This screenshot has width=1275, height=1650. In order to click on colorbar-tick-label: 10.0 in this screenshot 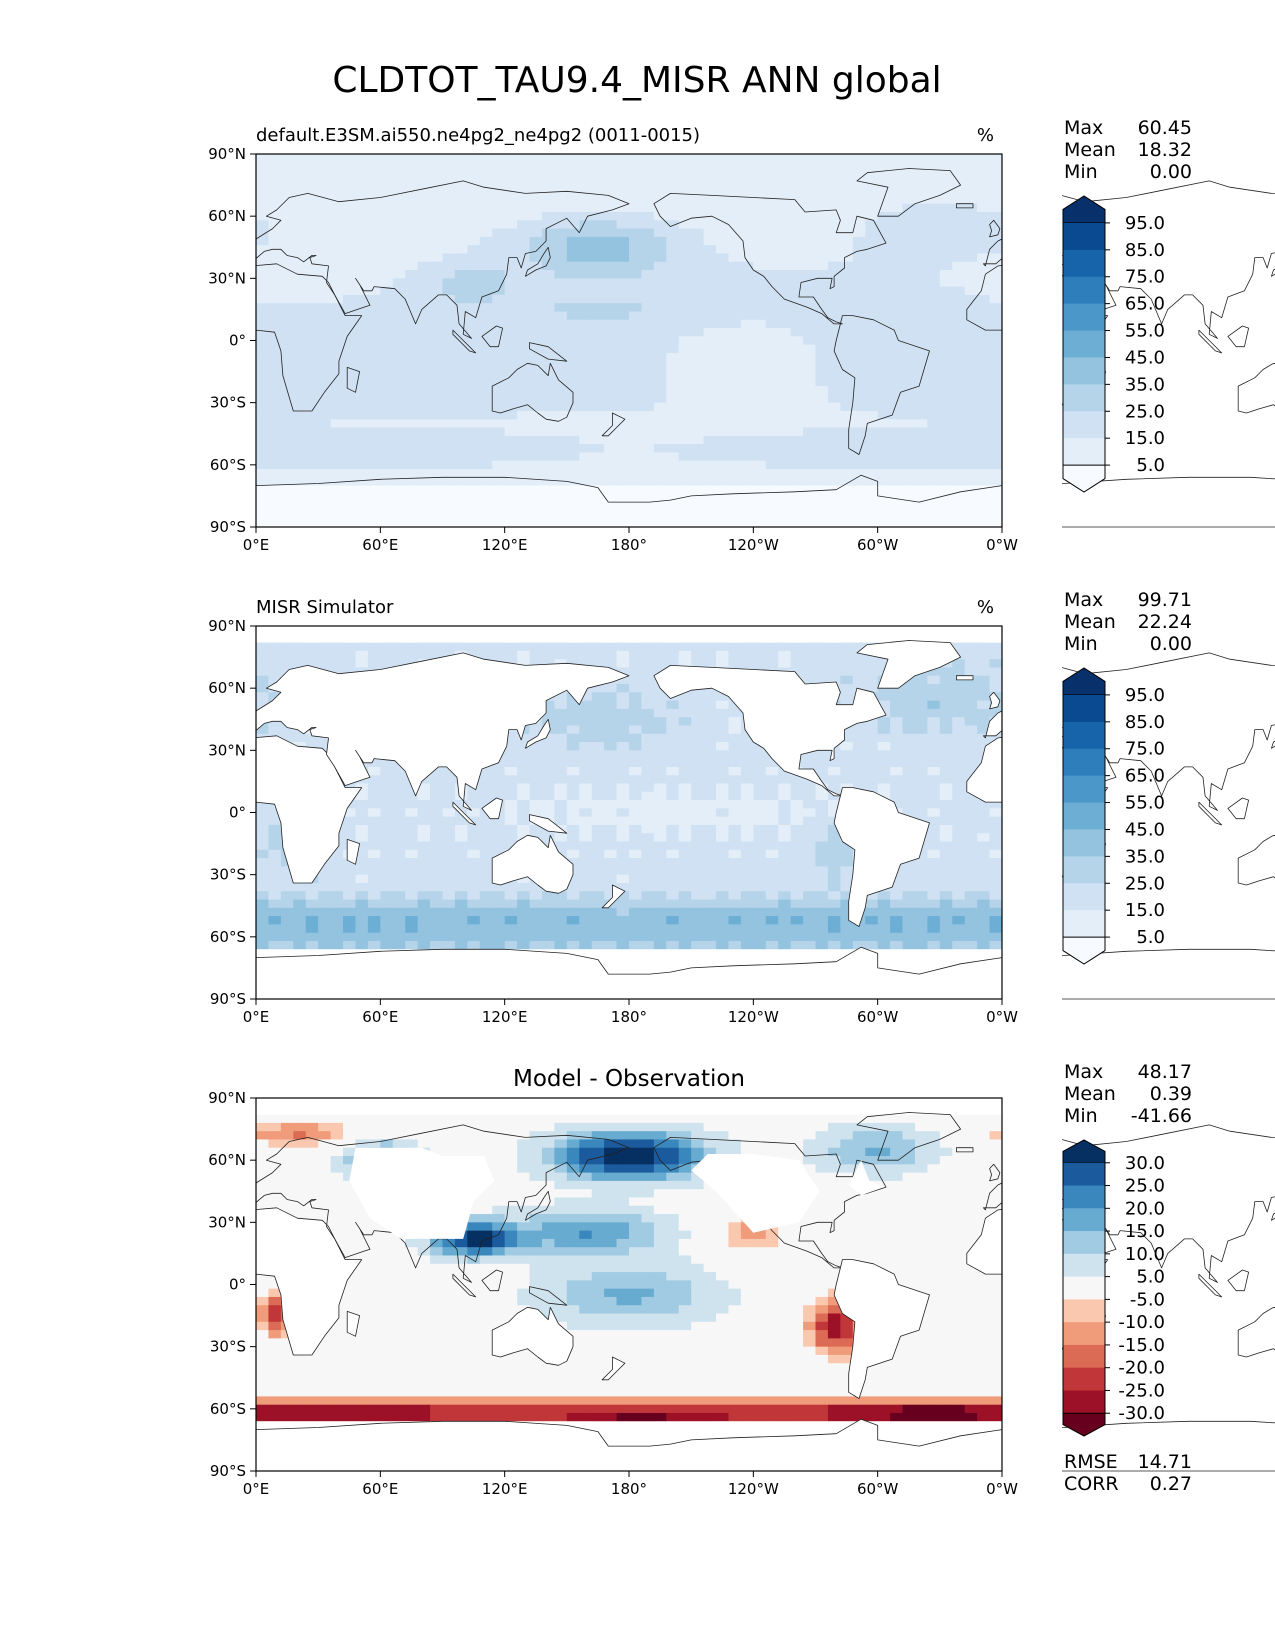, I will do `click(1145, 1254)`.